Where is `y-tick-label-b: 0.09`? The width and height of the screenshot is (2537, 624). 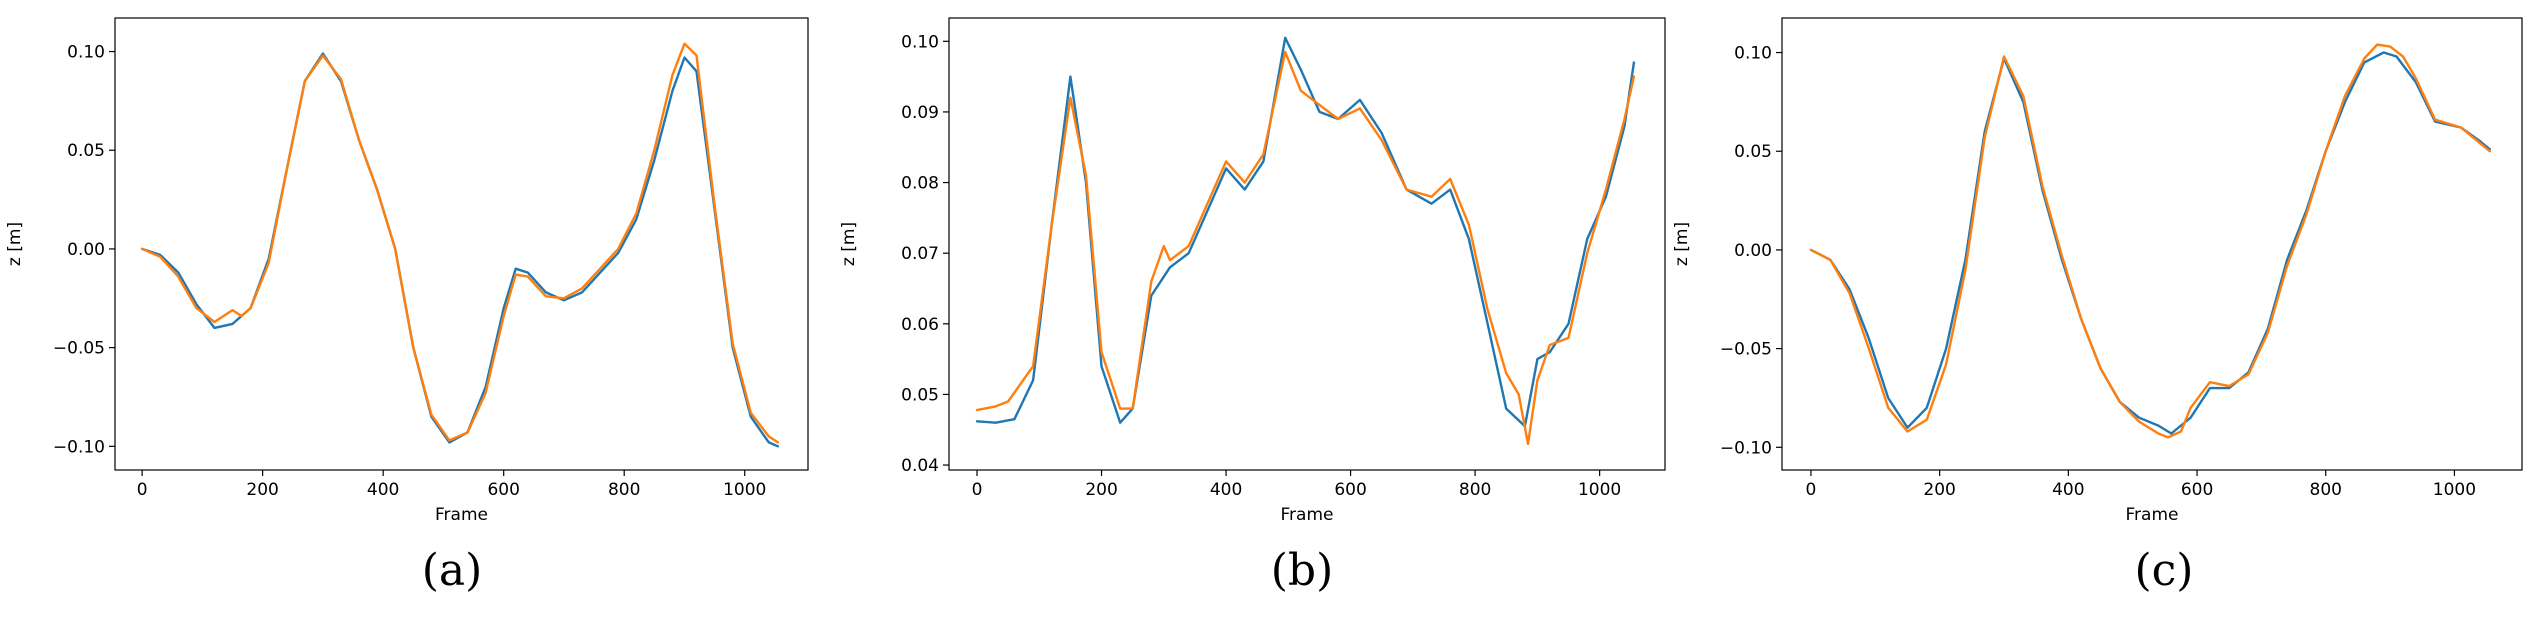
y-tick-label-b: 0.09 is located at coordinates (920, 113).